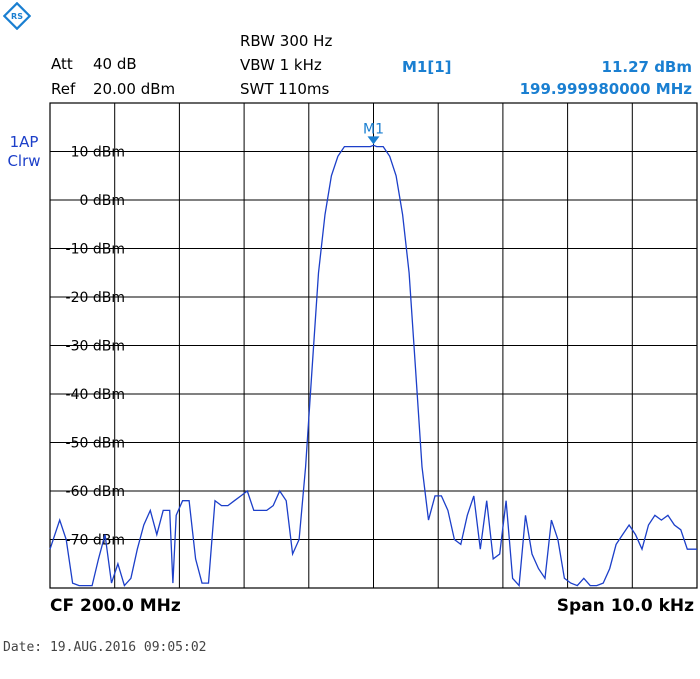 This screenshot has height=679, width=700. Describe the element at coordinates (62, 64) in the screenshot. I see `att-label: Att` at that location.